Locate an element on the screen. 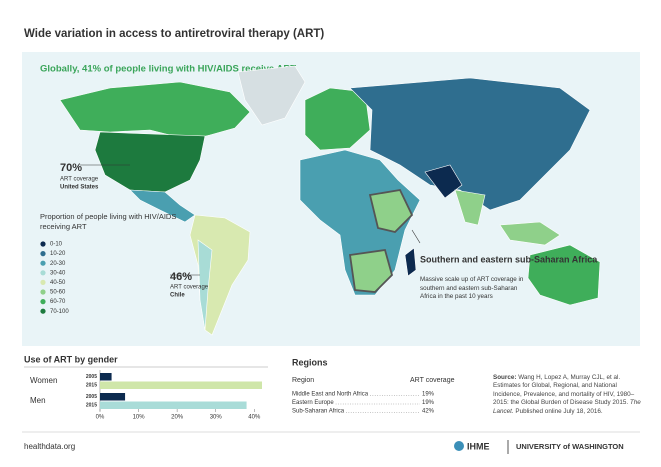  africa-title: Southern and eastern sub-Saharan Africa is located at coordinates (509, 259).